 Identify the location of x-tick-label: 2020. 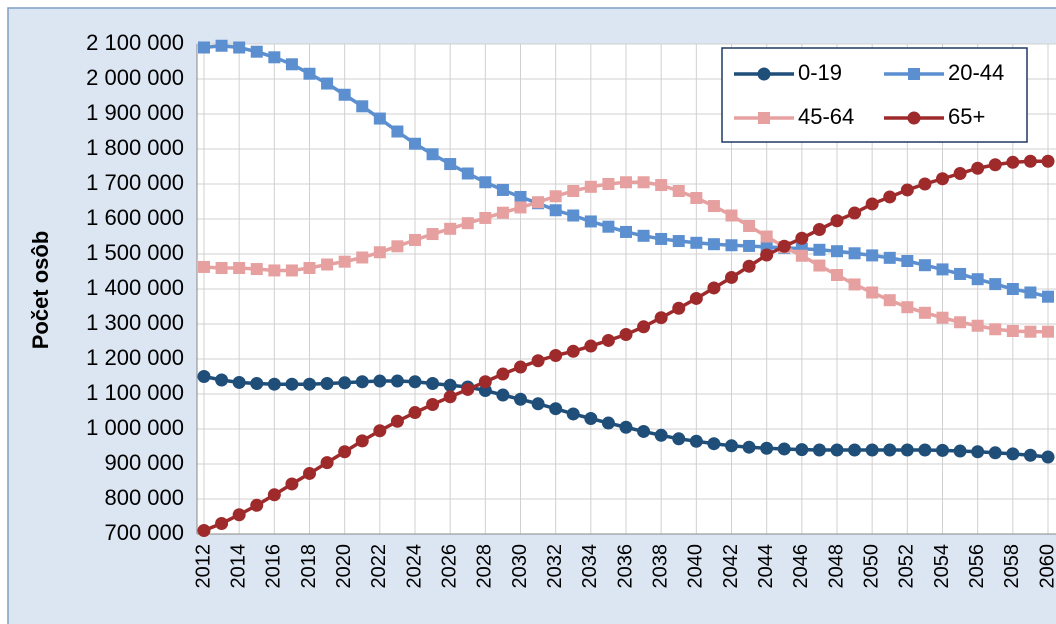
(344, 566).